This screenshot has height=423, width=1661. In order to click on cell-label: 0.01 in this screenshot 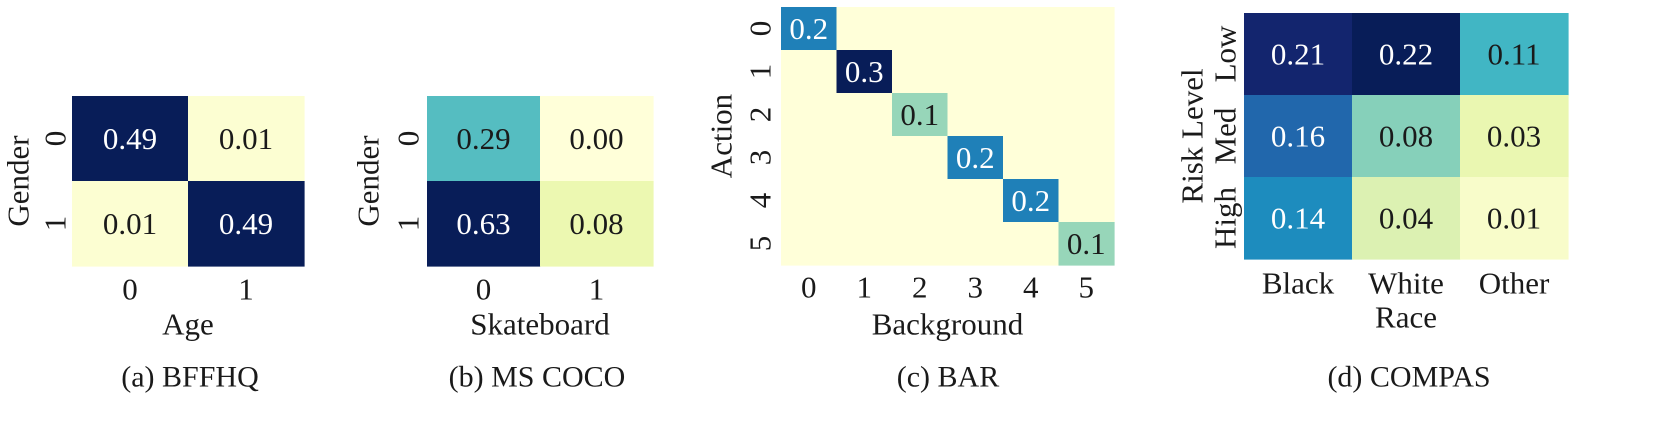, I will do `click(130, 223)`.